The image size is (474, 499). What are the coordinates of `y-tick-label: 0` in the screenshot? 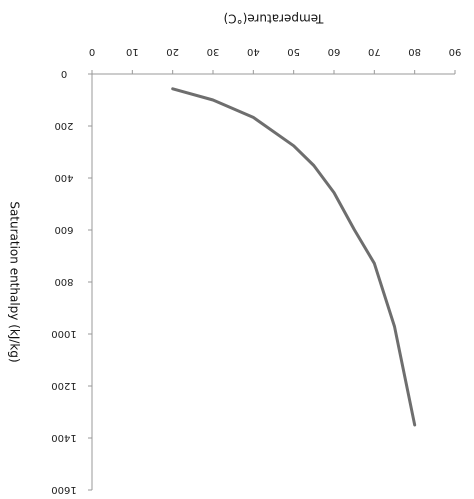 It's located at (64, 73).